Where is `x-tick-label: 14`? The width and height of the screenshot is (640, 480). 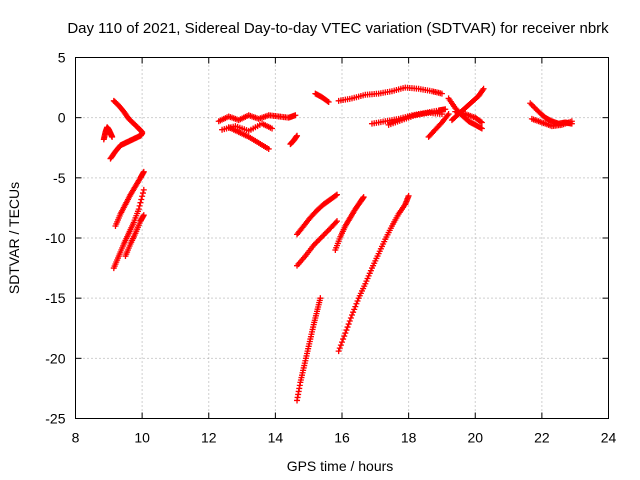
x-tick-label: 14 is located at coordinates (276, 438).